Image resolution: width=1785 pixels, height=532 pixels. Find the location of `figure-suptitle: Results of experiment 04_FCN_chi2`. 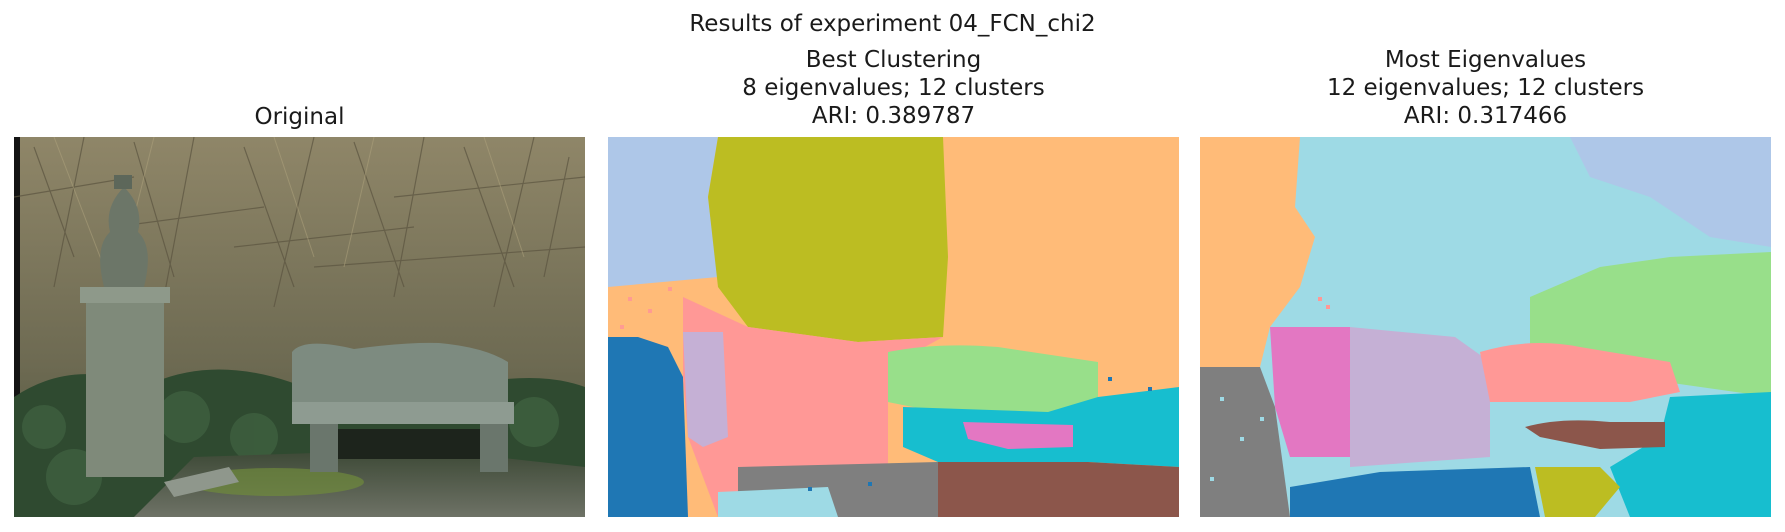

figure-suptitle: Results of experiment 04_FCN_chi2 is located at coordinates (892, 24).